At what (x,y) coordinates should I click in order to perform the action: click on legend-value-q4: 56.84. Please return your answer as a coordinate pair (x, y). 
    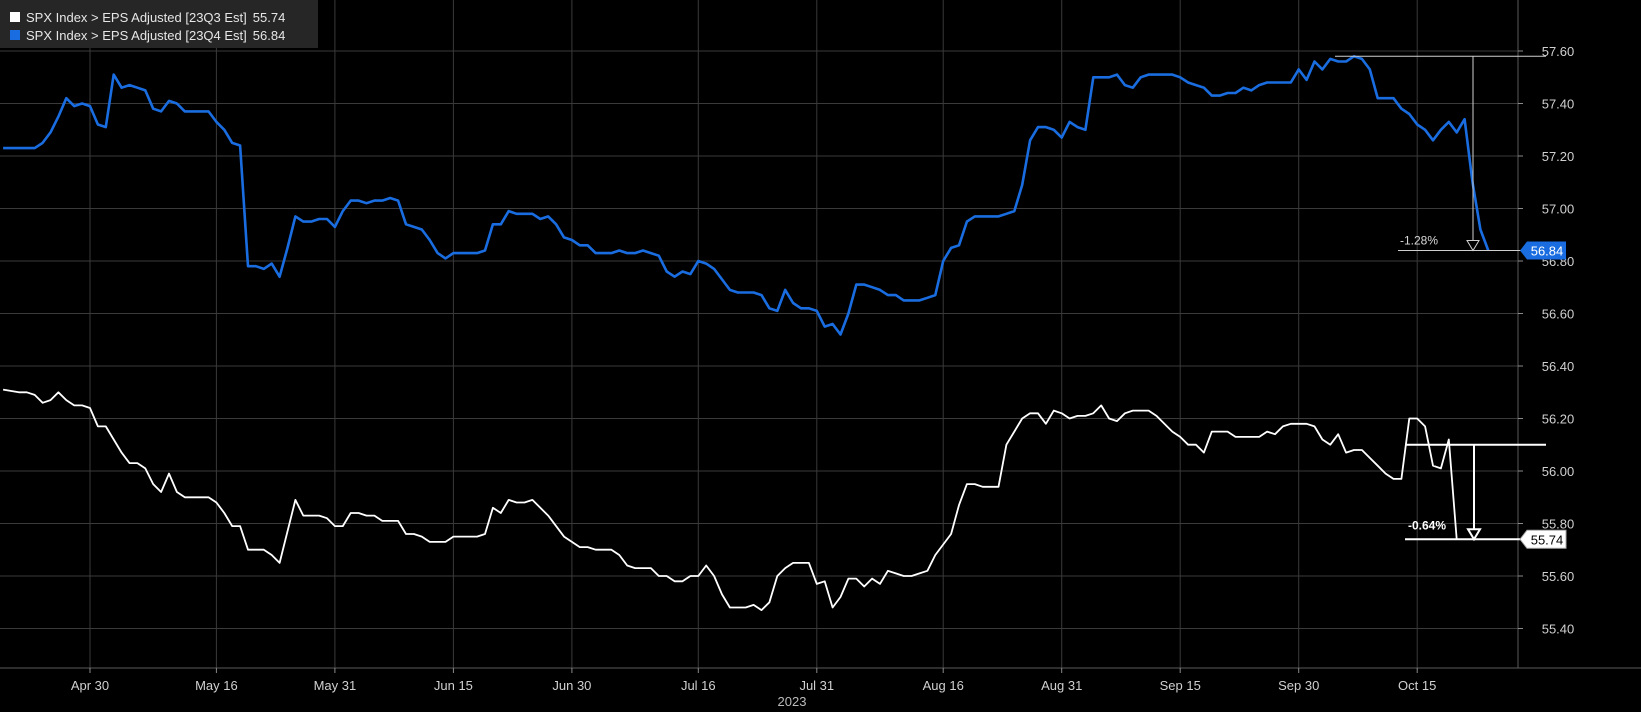
    Looking at the image, I should click on (269, 35).